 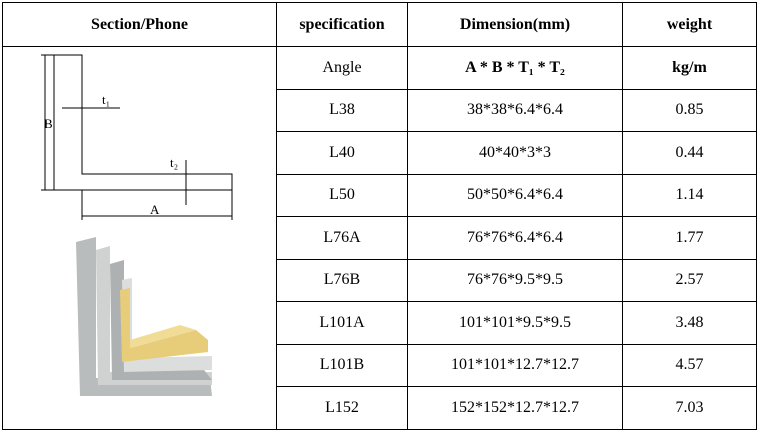 What do you see at coordinates (342, 68) in the screenshot?
I see `table-cell: Angle` at bounding box center [342, 68].